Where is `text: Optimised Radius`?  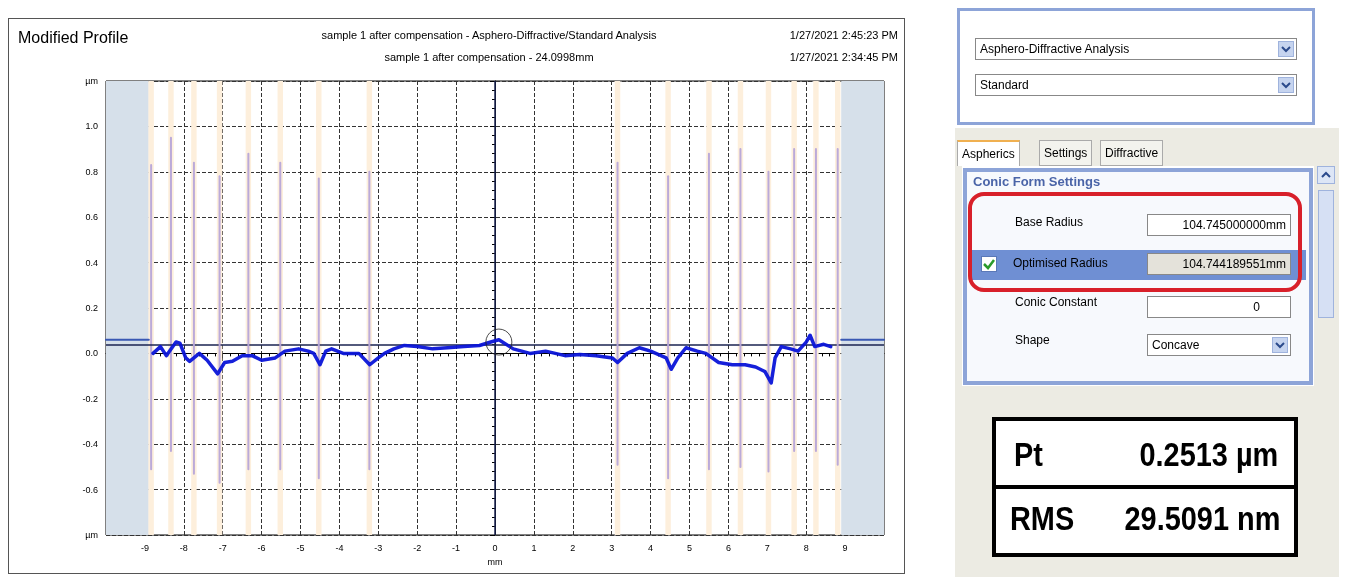
text: Optimised Radius is located at coordinates (1060, 263).